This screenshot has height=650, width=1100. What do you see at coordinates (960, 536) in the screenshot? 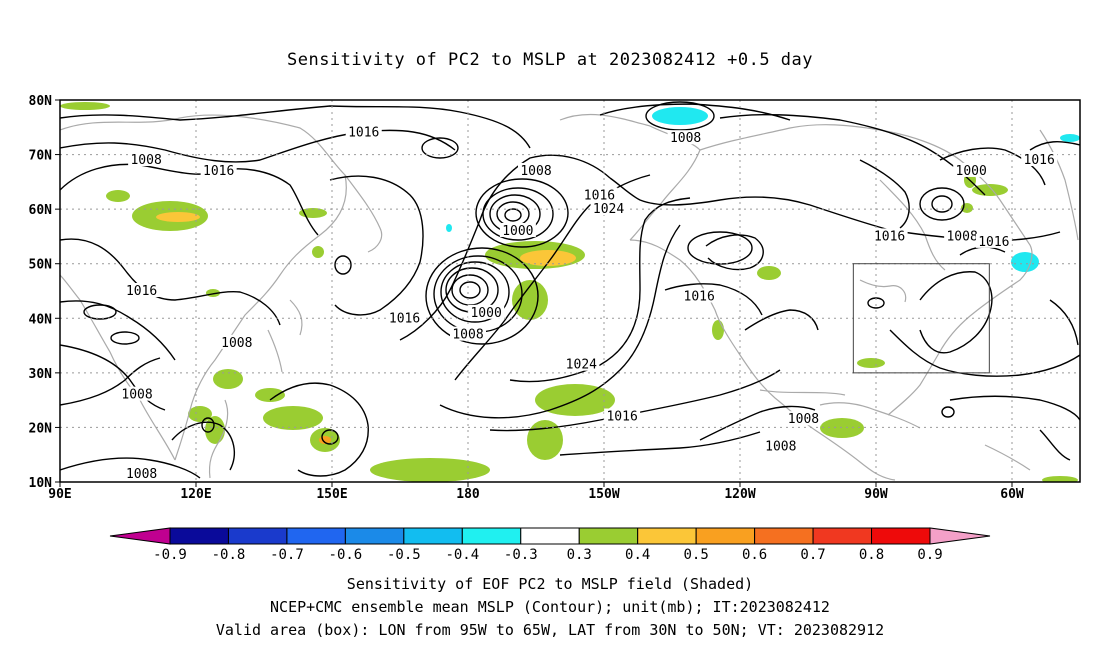
I see `colorbar-arrow-high` at bounding box center [960, 536].